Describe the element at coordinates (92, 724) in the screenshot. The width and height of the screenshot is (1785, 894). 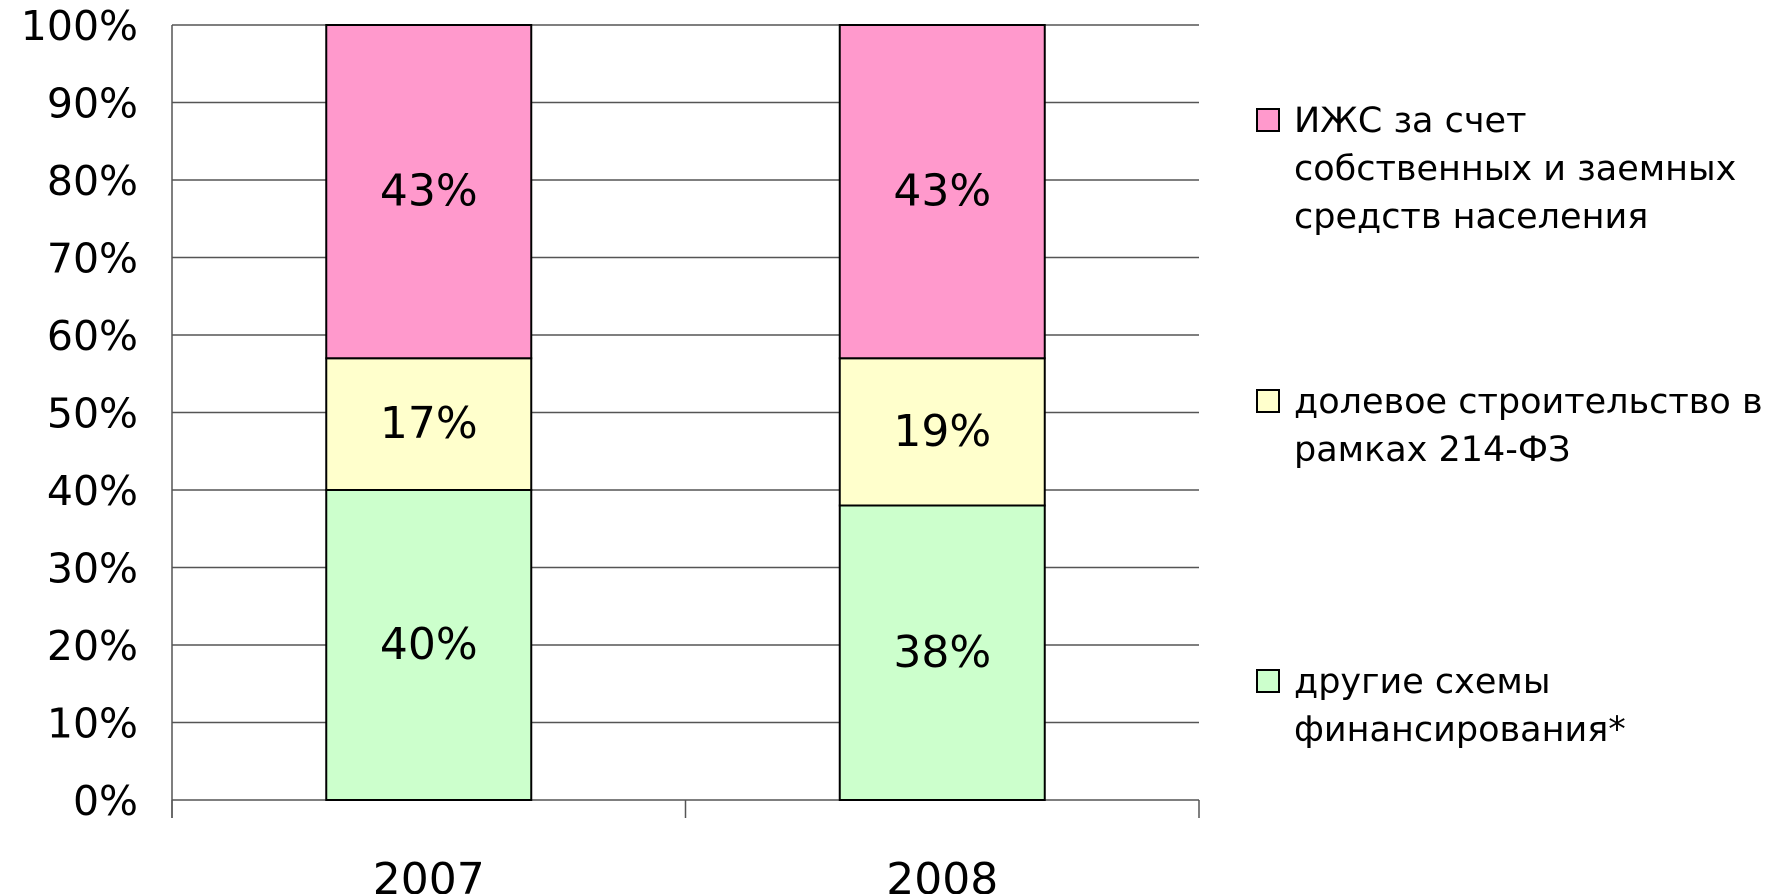
I see `y-tick-label: 10%` at that location.